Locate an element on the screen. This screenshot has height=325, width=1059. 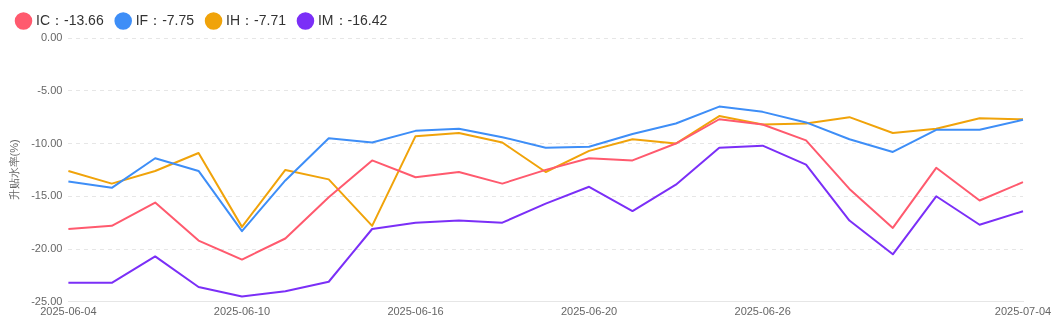
y-tick-label: -25.00 is located at coordinates (47, 300).